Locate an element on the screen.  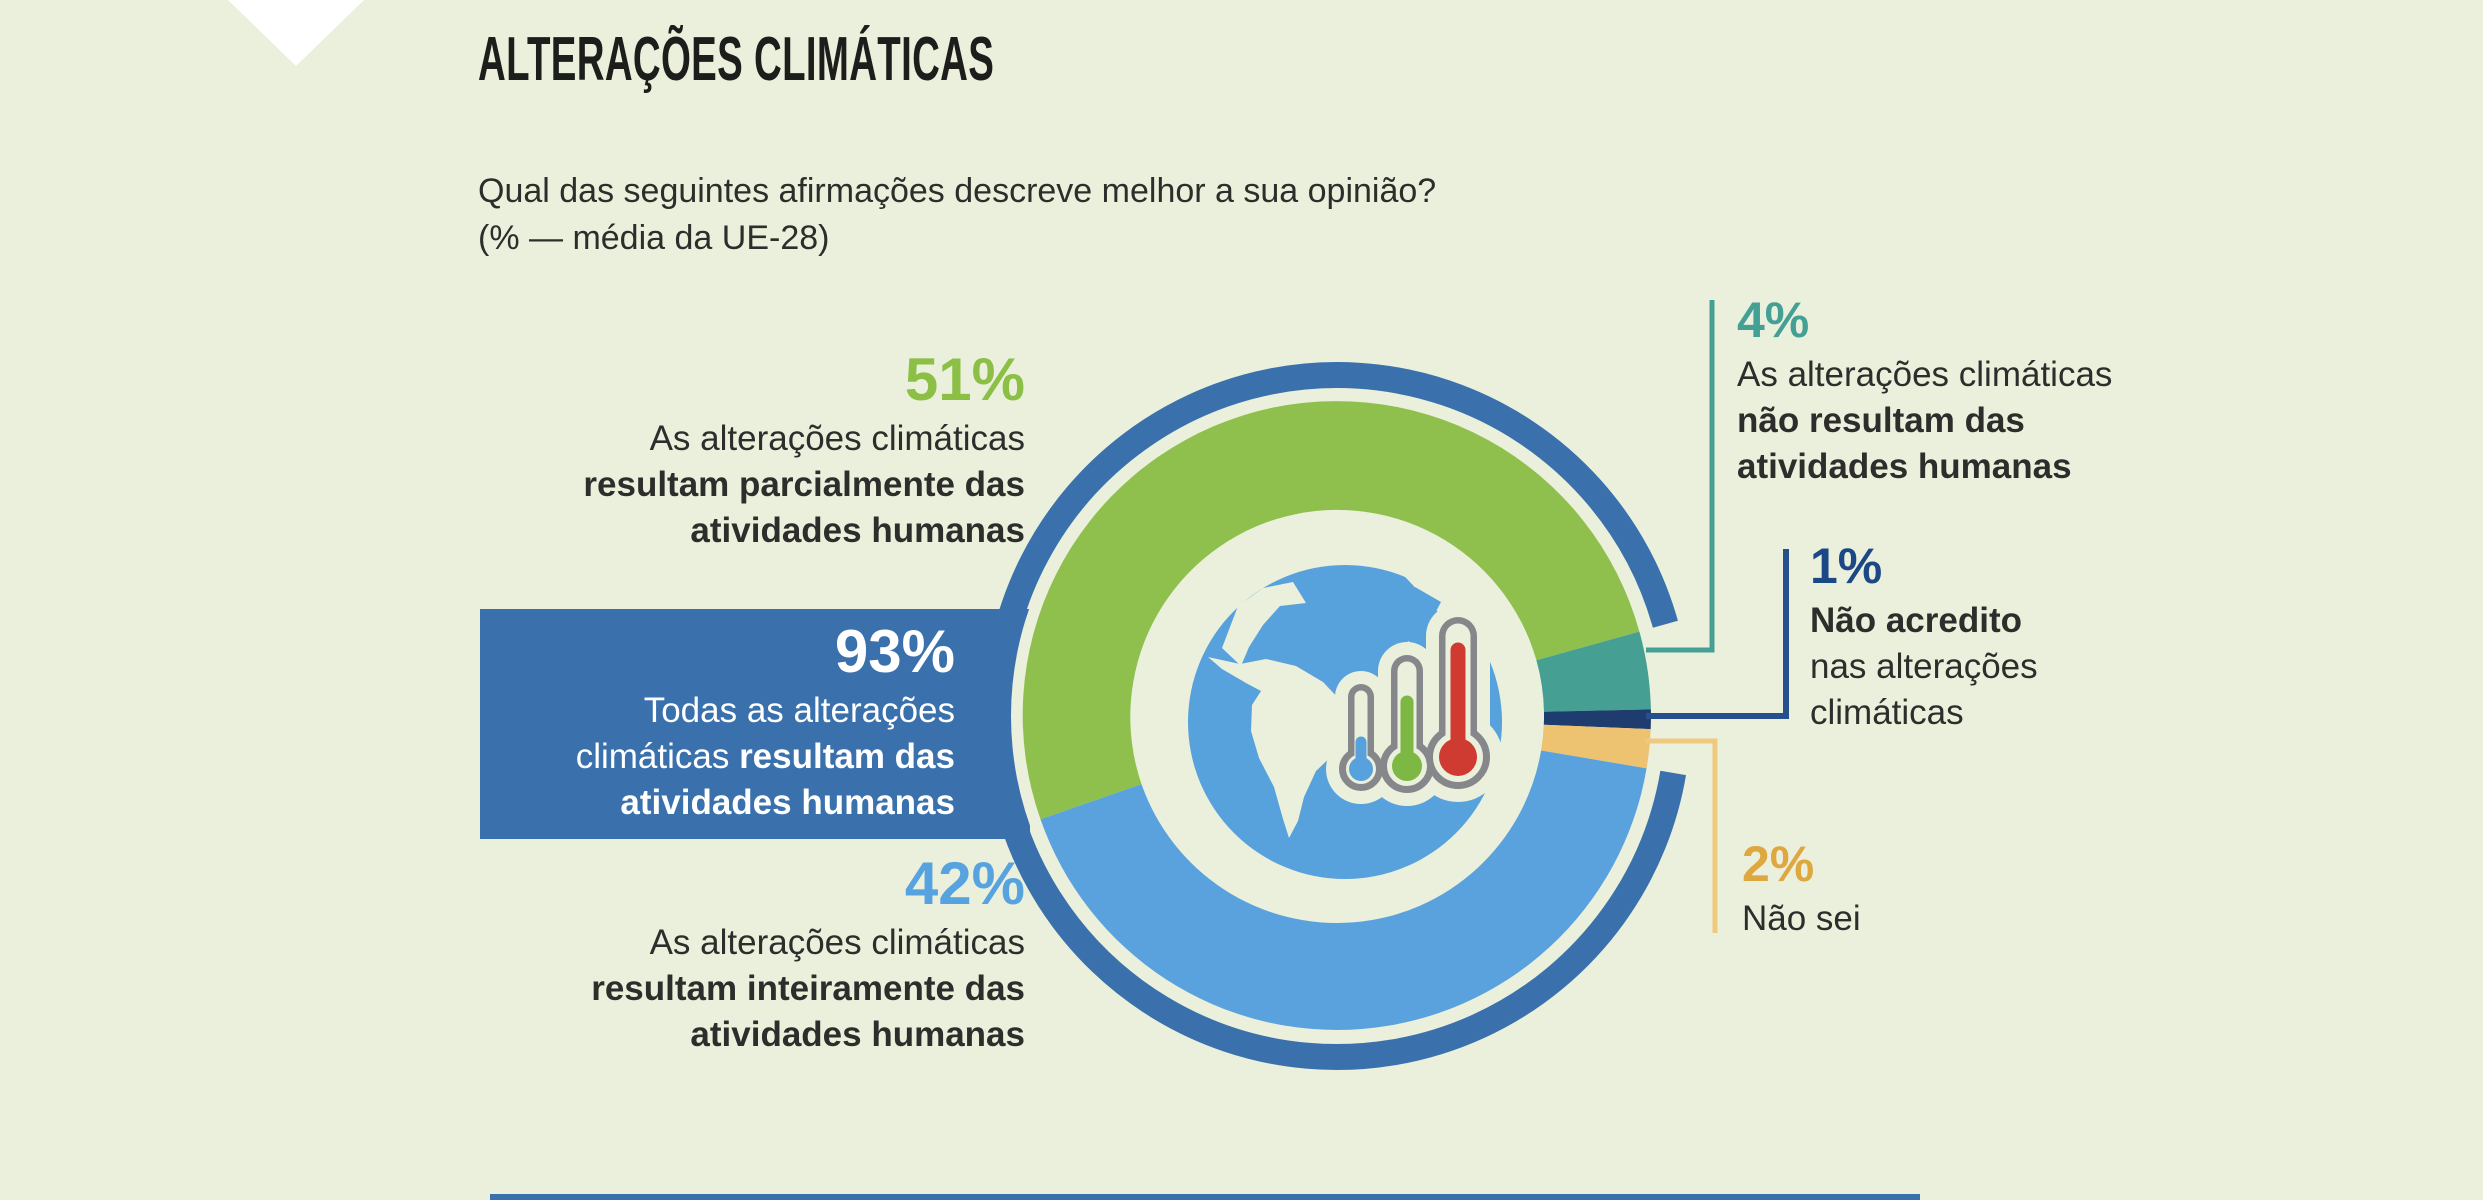
callout-text-line: nas alterações is located at coordinates (1924, 666).